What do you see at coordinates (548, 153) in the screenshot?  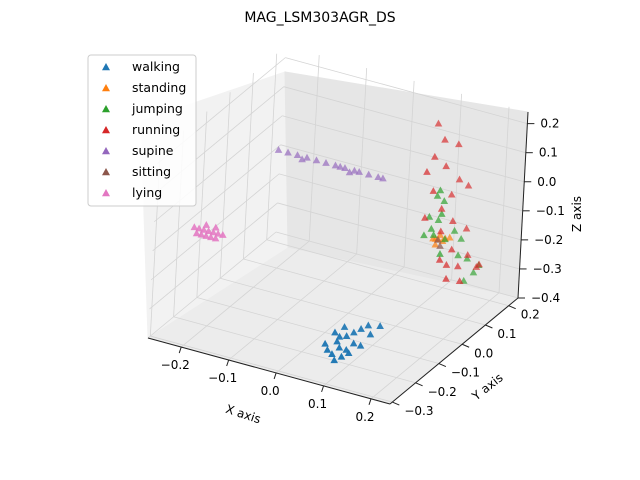 I see `z-tick-label: 0.1` at bounding box center [548, 153].